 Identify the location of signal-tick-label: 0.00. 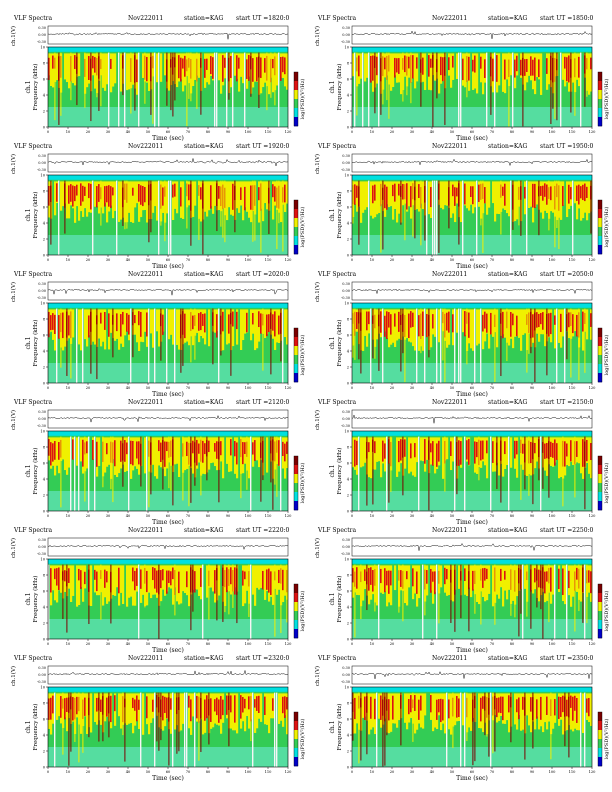
(346, 675).